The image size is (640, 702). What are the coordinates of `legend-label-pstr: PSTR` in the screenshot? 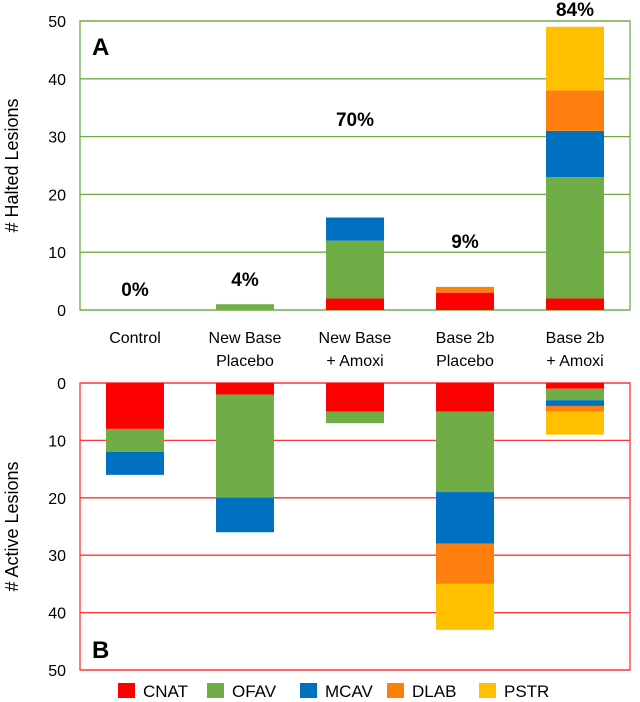 It's located at (526, 691).